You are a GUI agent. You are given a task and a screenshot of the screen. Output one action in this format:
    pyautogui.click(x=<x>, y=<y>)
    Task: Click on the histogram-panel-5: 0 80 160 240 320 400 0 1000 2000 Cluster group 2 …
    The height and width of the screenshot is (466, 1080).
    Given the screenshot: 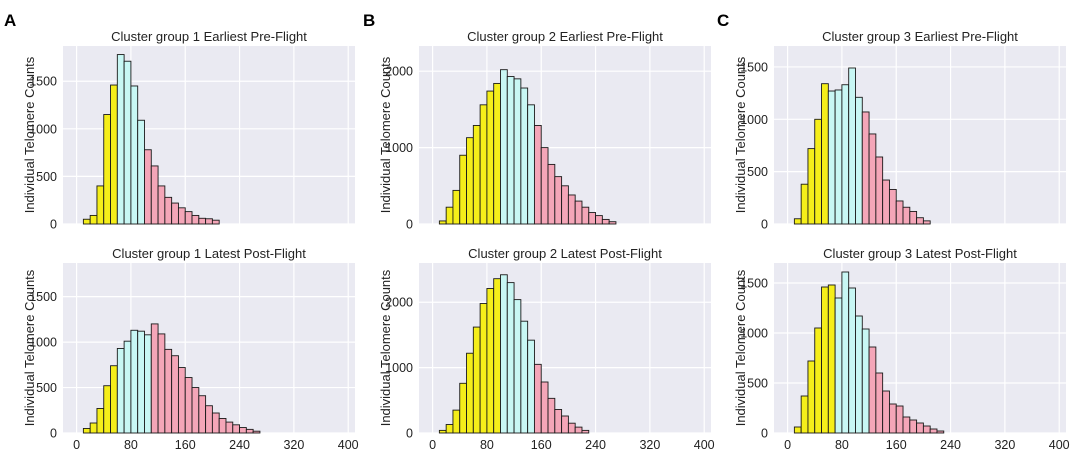 What is the action you would take?
    pyautogui.click(x=546, y=349)
    